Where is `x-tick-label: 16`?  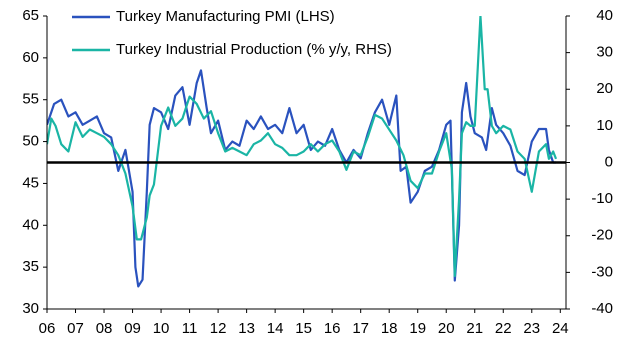
x-tick-label: 16 is located at coordinates (332, 328).